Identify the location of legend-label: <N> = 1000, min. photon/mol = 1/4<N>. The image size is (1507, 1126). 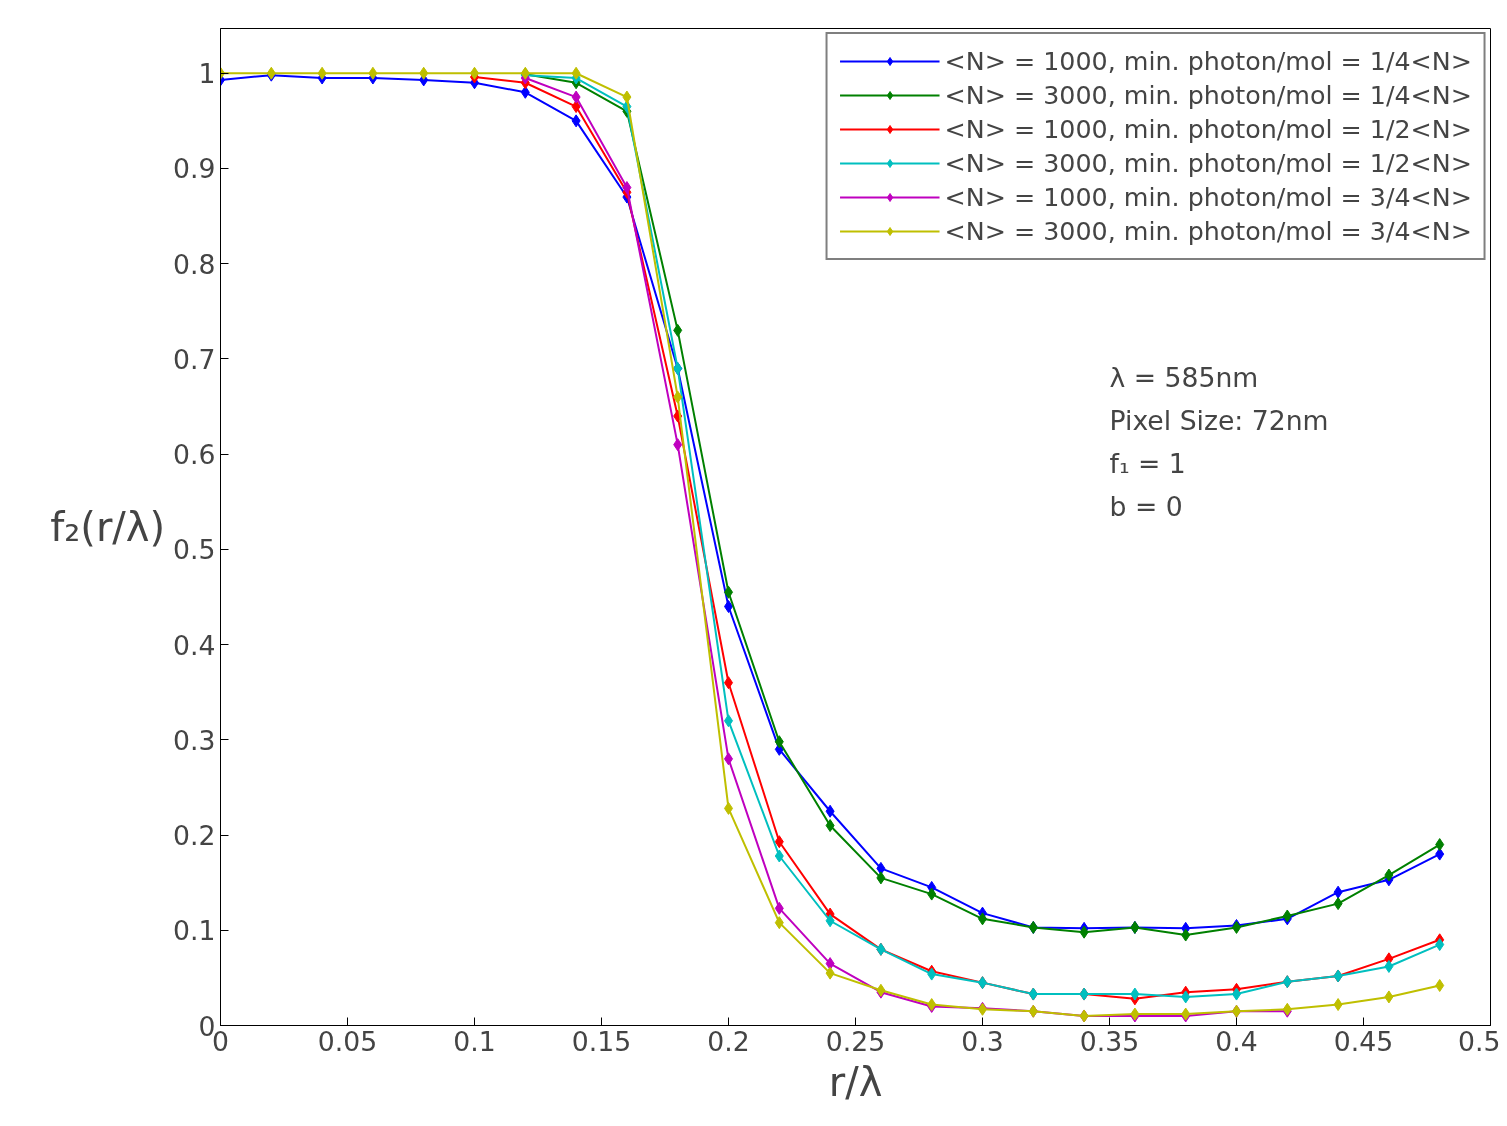
(1208, 61).